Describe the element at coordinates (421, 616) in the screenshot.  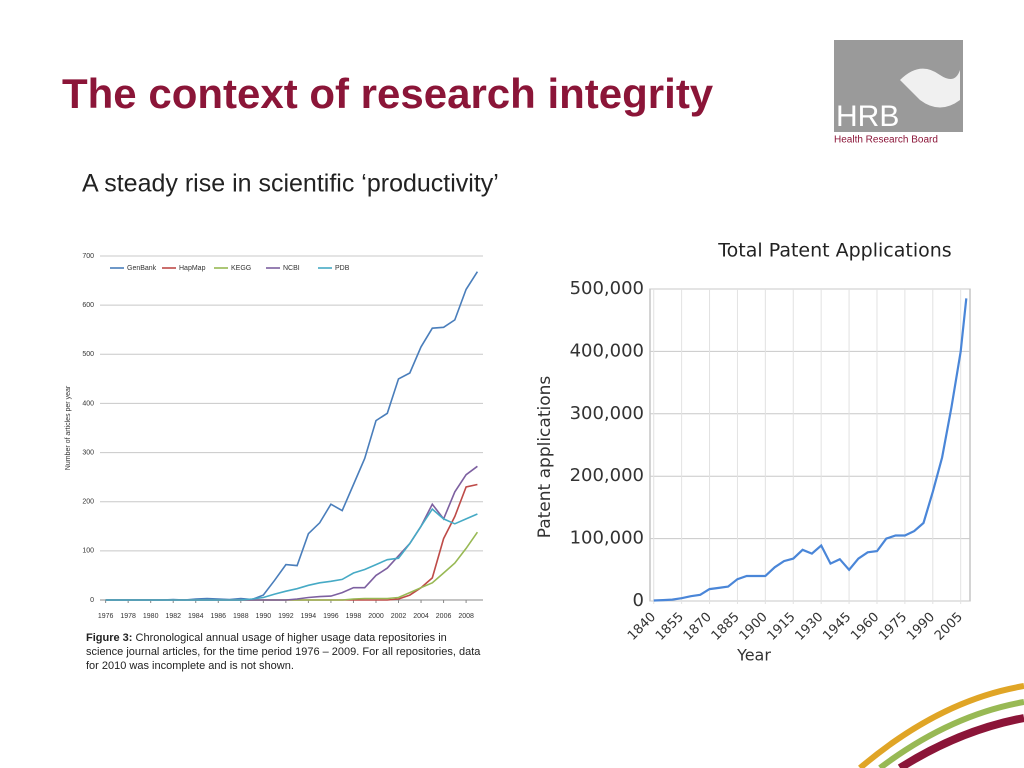
I see `x-tick-label: 2004` at that location.